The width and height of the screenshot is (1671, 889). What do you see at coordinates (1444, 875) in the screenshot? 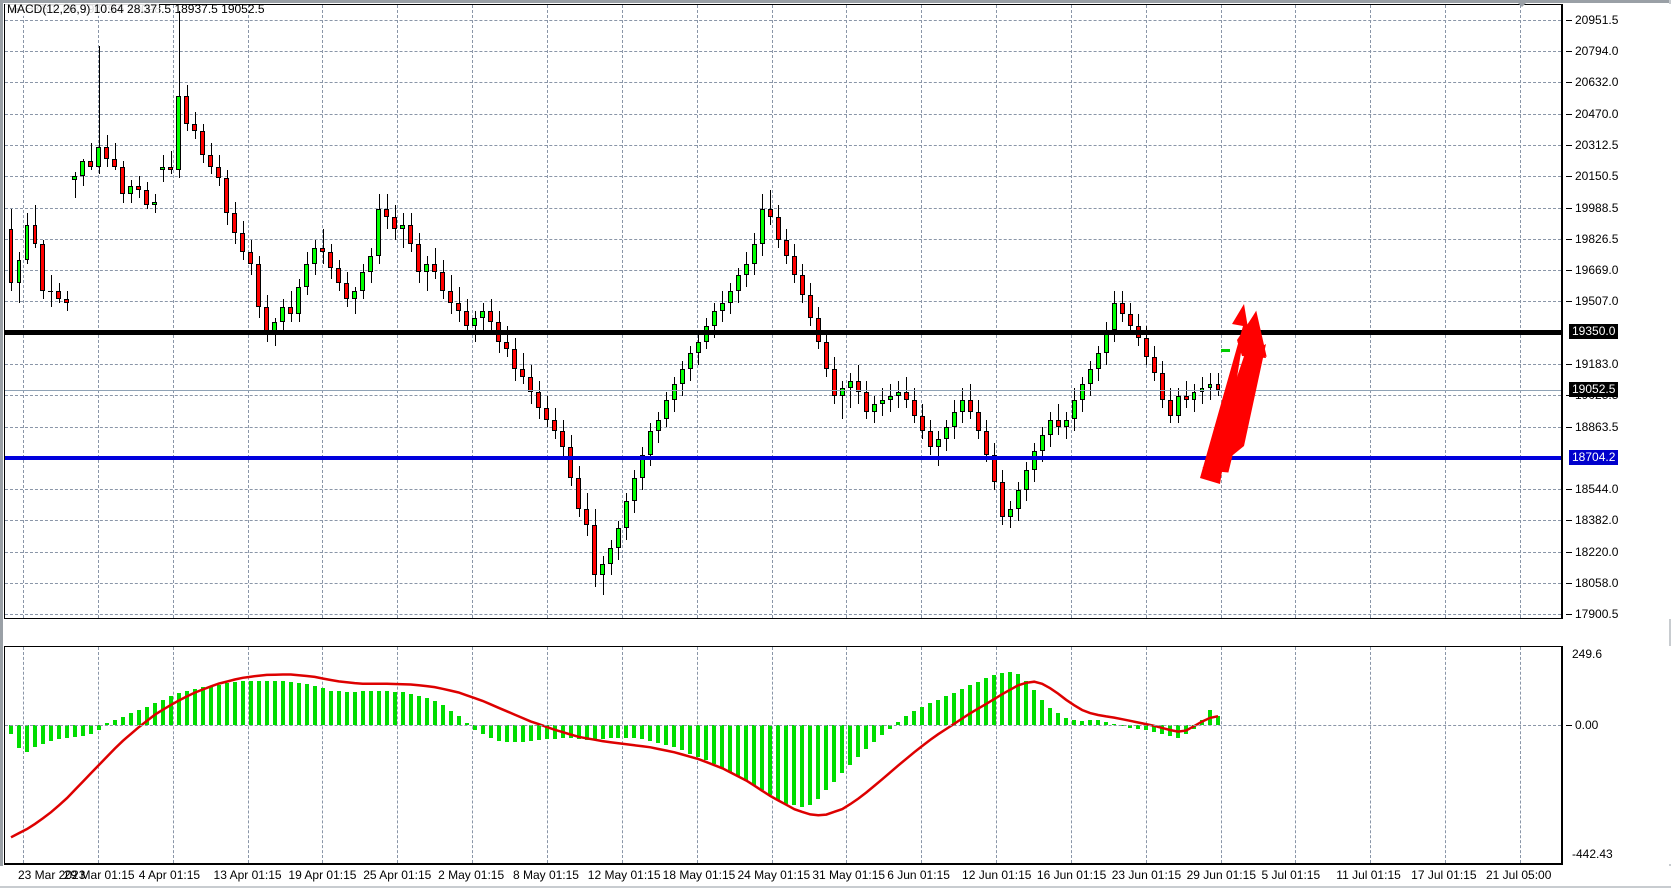
I see `time-axis-label: 17 Jul 01:15` at bounding box center [1444, 875].